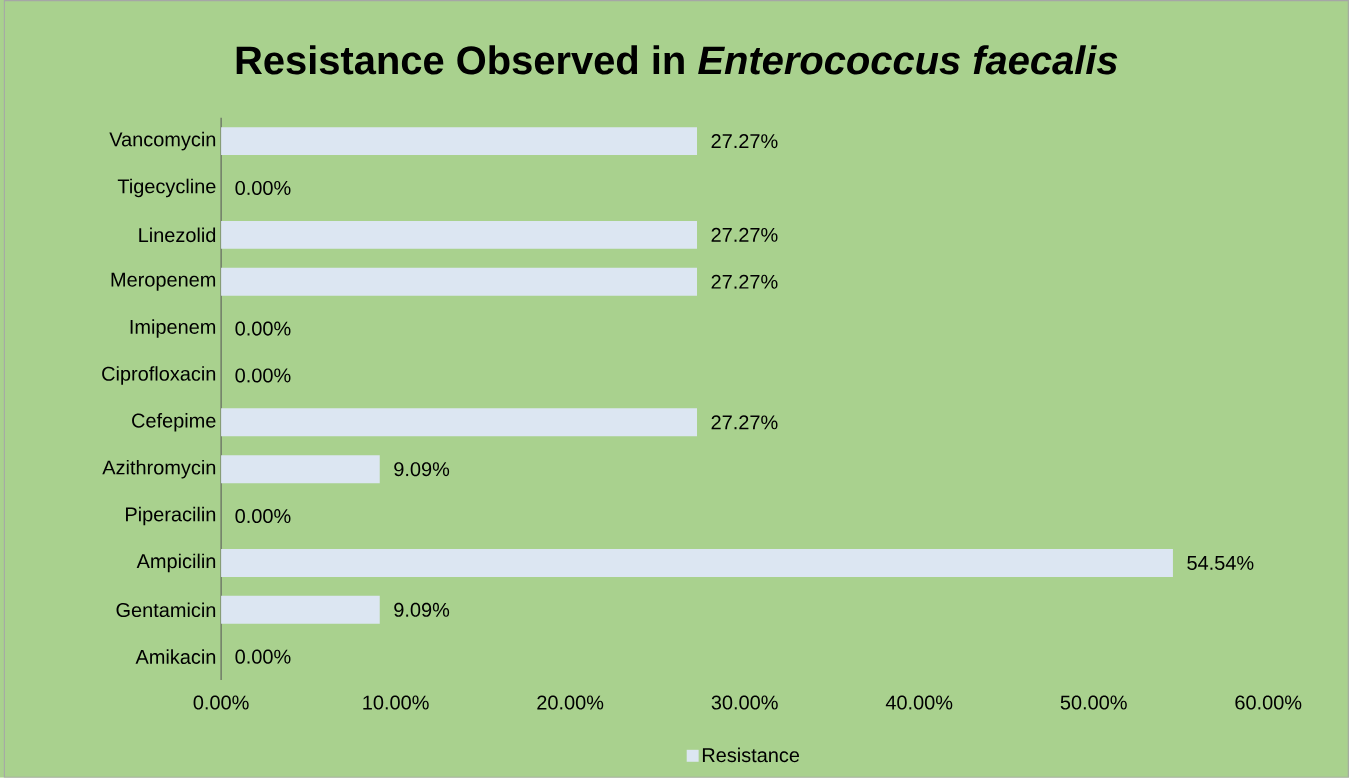 The image size is (1349, 778). Describe the element at coordinates (175, 657) in the screenshot. I see `y-tick-label: Amikacin` at that location.